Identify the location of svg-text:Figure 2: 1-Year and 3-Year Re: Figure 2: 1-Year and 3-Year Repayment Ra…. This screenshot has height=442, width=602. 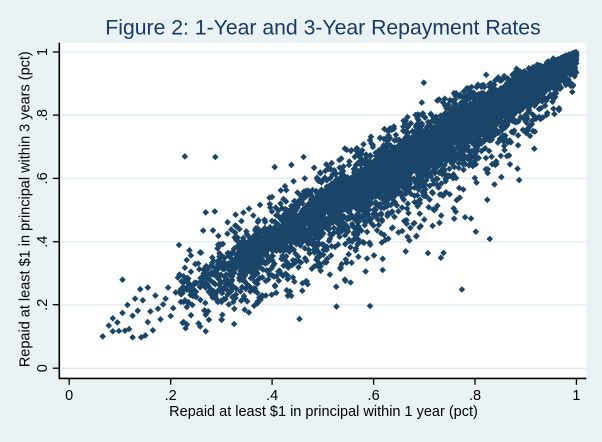
(322, 27).